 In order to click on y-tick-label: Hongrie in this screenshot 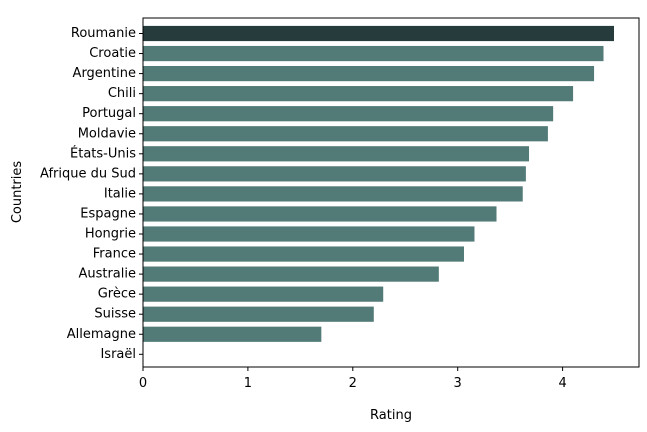, I will do `click(110, 234)`.